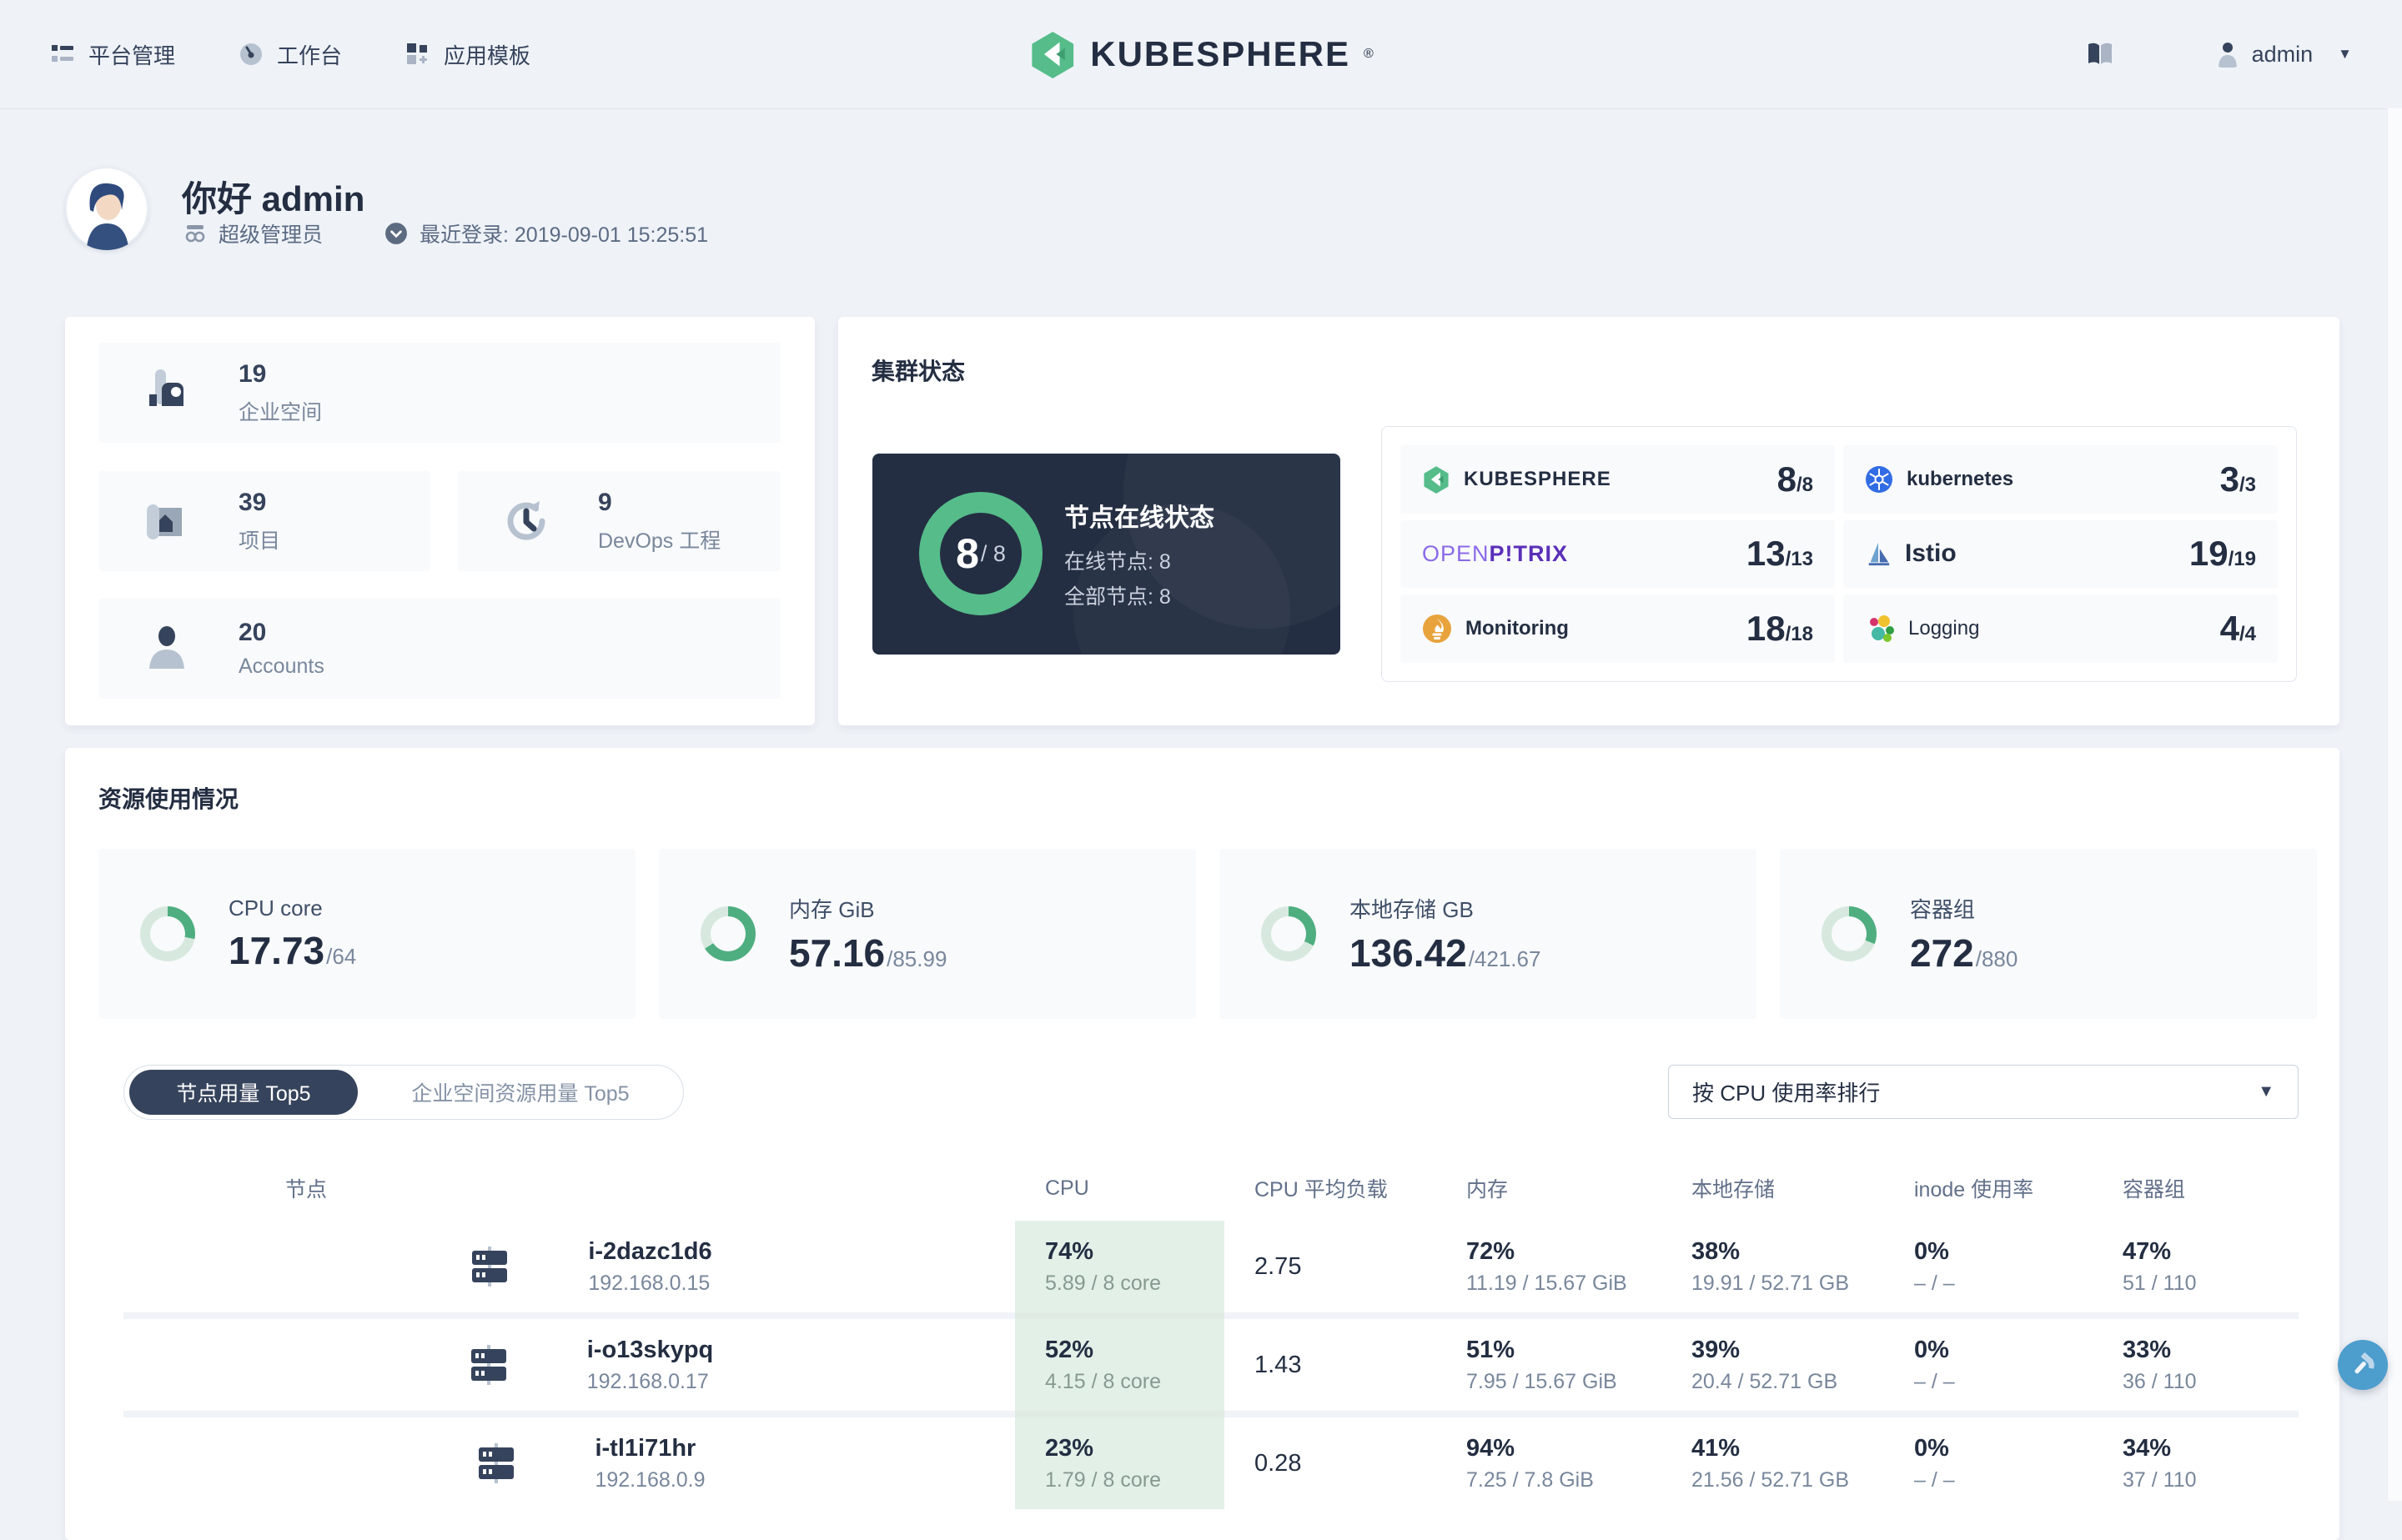  Describe the element at coordinates (1220, 54) in the screenshot. I see `logo-wordmark: KUBESPHERE` at that location.